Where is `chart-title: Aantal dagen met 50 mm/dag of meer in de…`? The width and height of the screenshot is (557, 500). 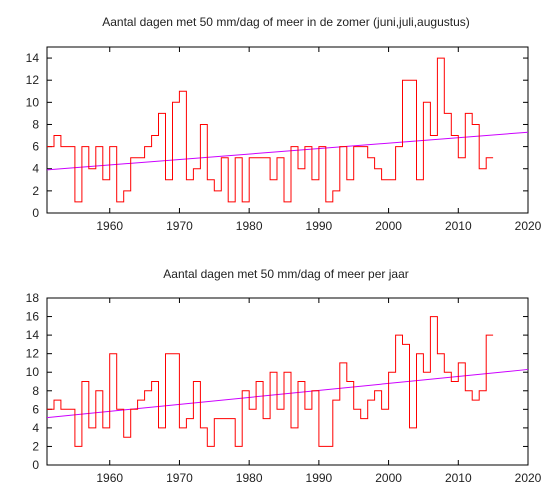
chart-title: Aantal dagen met 50 mm/dag of meer in de… is located at coordinates (286, 22).